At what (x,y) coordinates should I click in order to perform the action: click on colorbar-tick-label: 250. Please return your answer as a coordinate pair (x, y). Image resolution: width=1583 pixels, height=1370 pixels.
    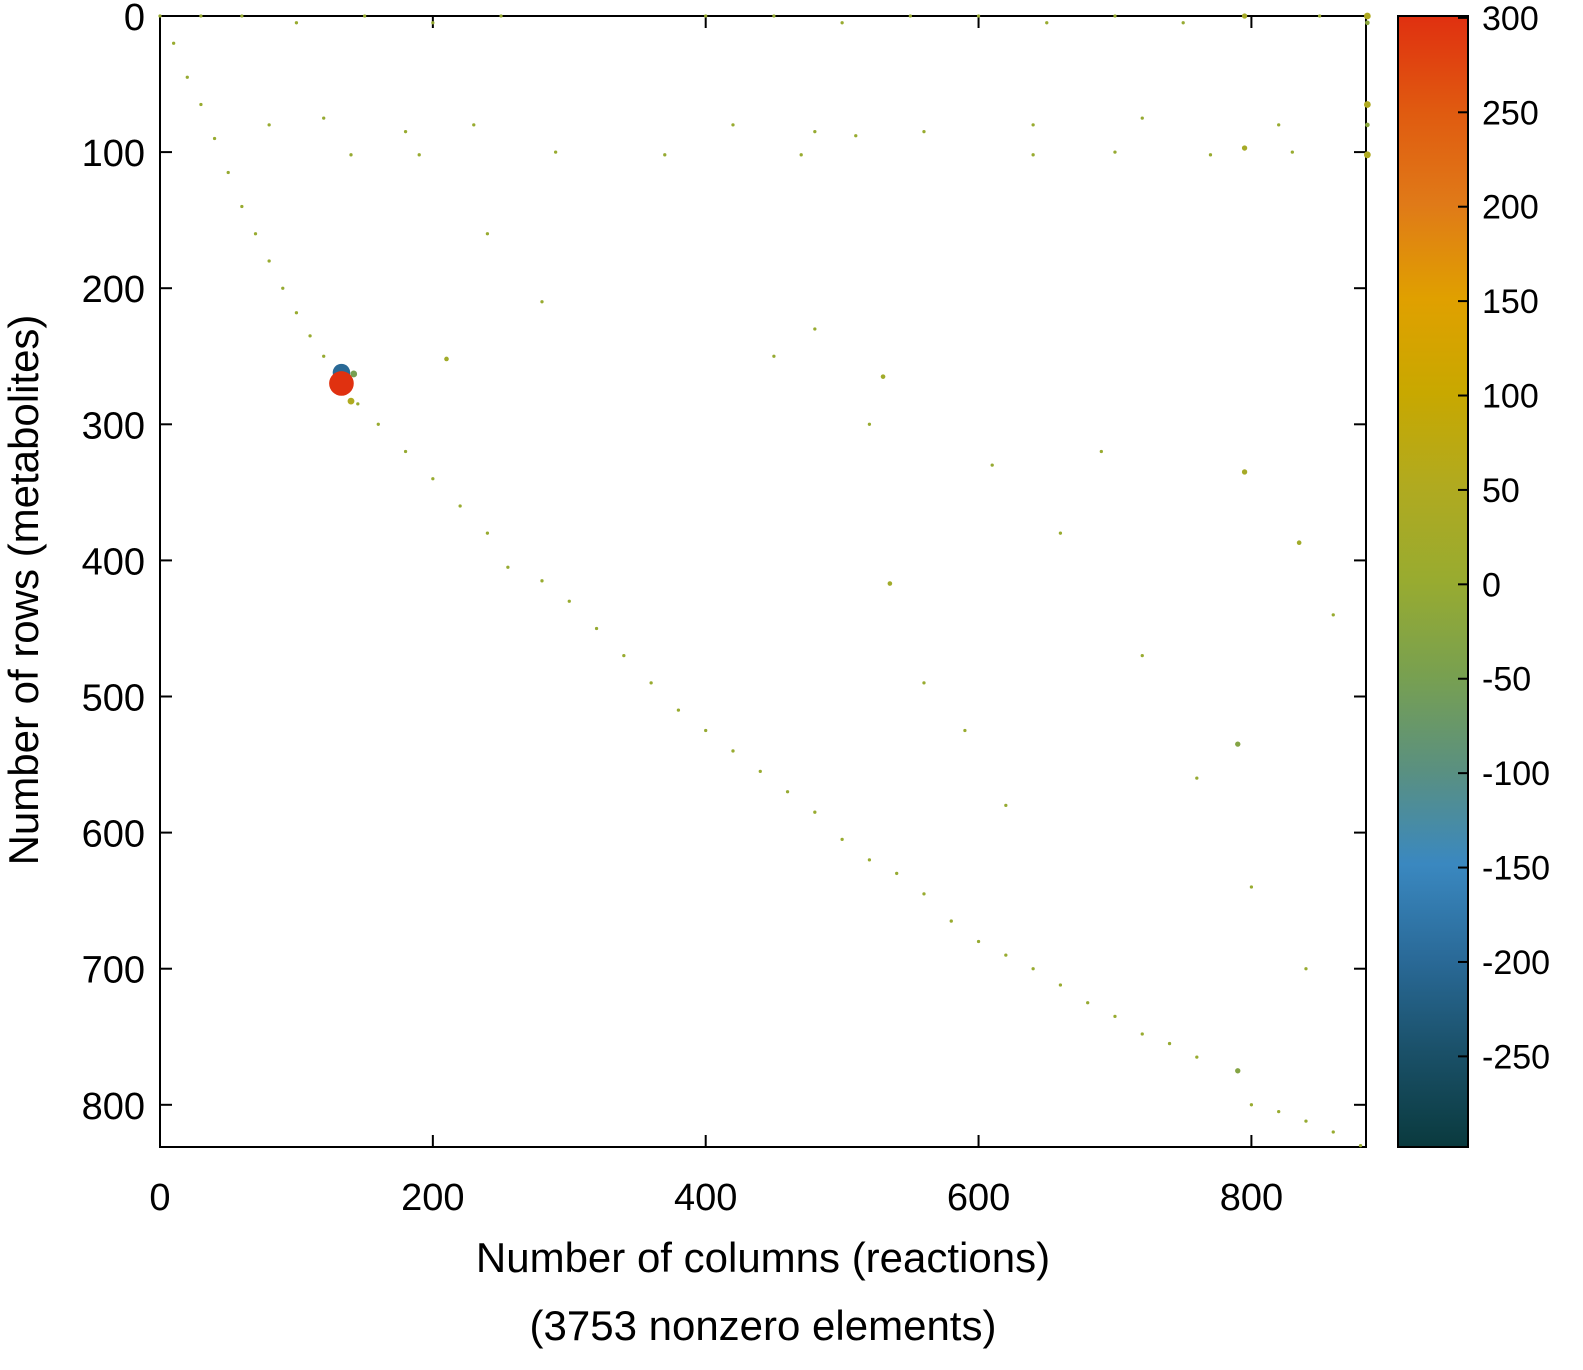
    Looking at the image, I should click on (1510, 113).